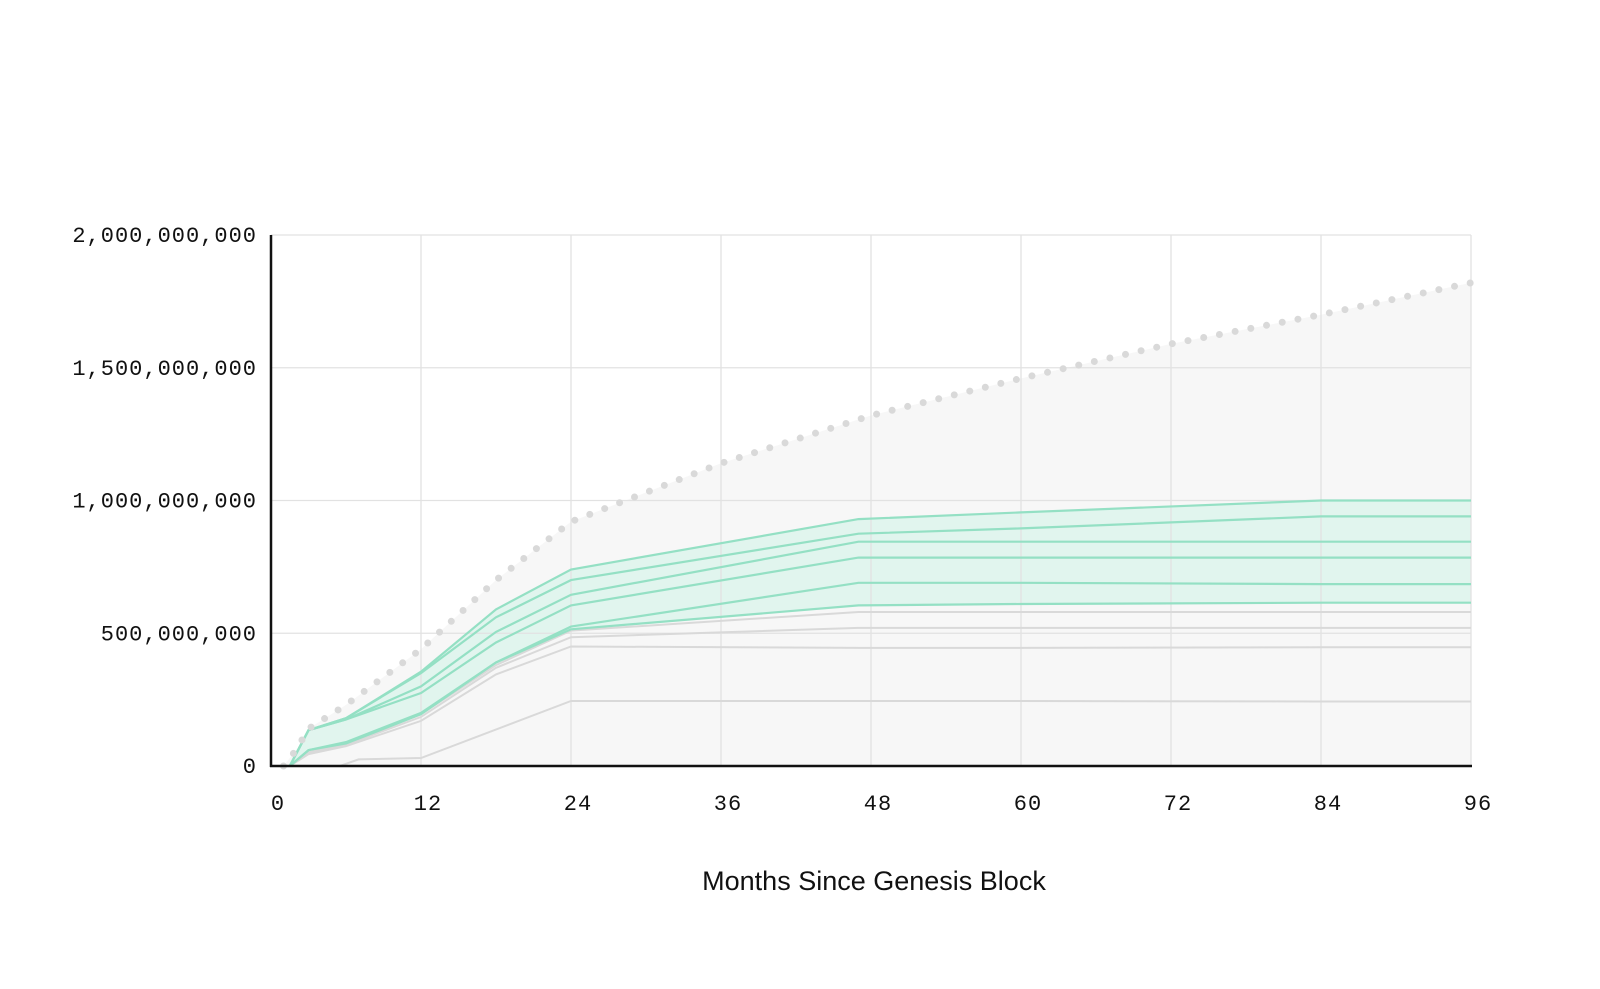 The width and height of the screenshot is (1600, 989). I want to click on x-axis-title: Months Since Genesis Block, so click(874, 881).